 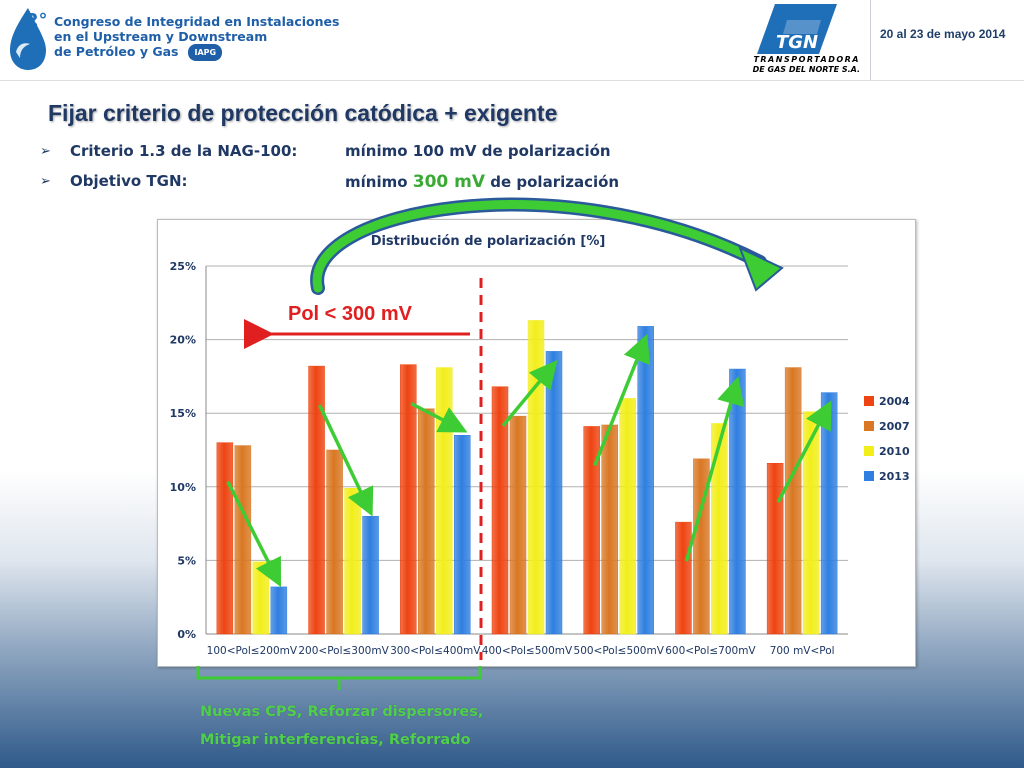 I want to click on bullet-label: Criterio 1.3 de la NAG-100:, so click(x=184, y=151).